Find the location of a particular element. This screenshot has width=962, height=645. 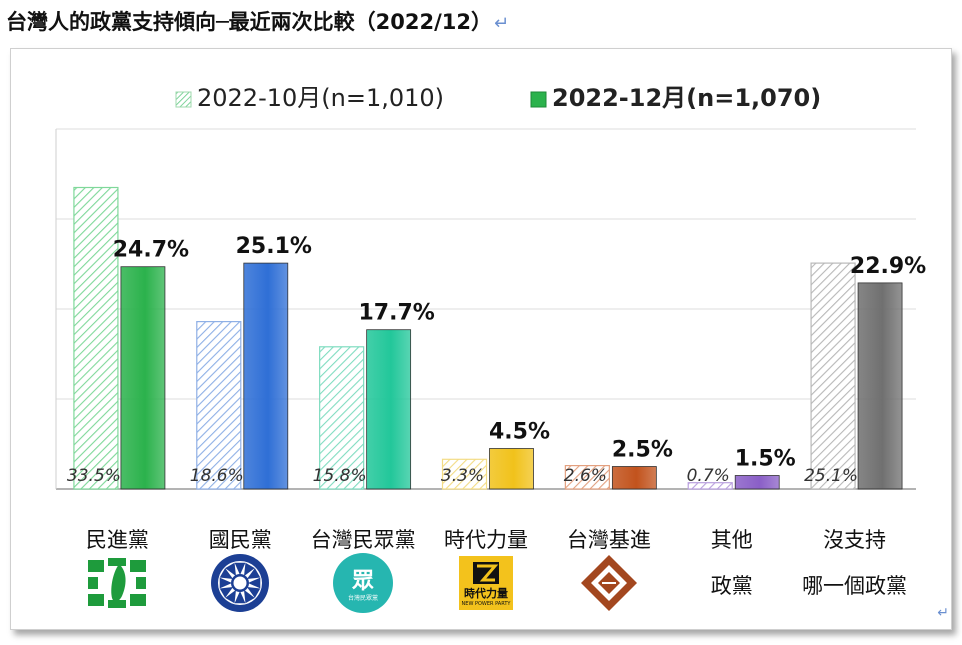

category-label-line: 時代力量 is located at coordinates (486, 540).